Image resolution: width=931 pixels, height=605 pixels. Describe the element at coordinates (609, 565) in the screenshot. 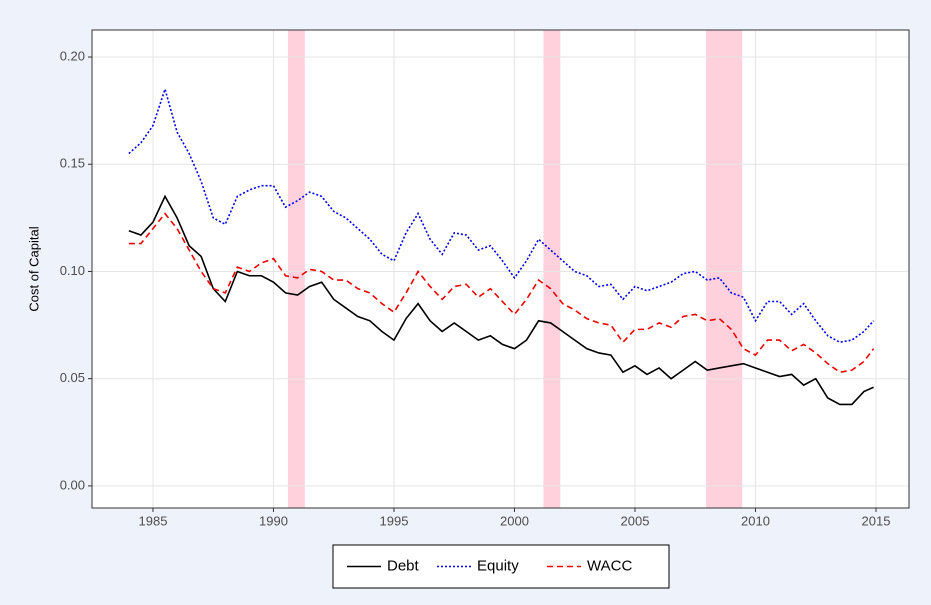

I see `legend-label: WACC` at that location.